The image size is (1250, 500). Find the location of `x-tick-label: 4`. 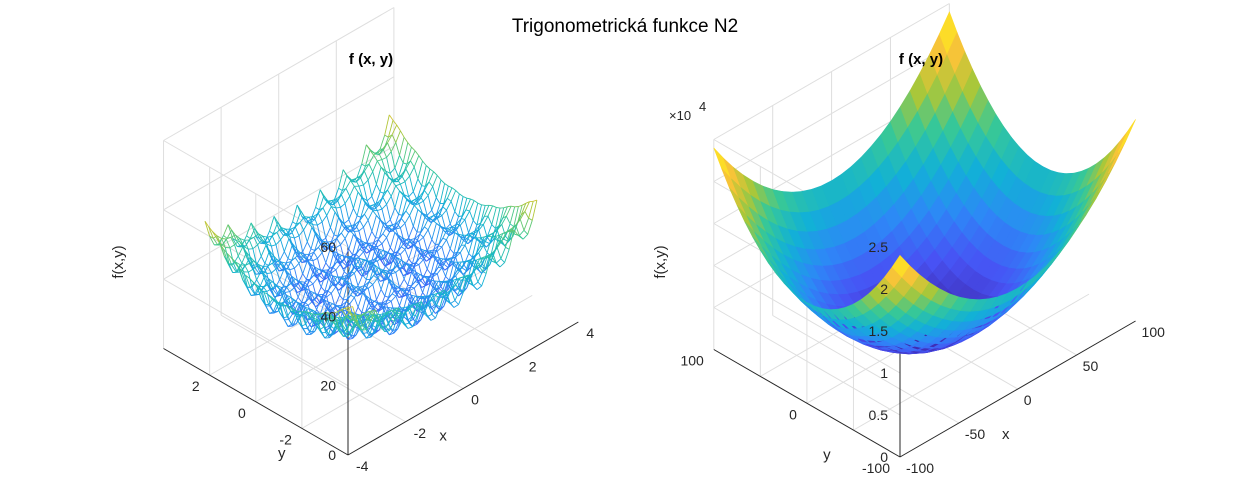

x-tick-label: 4 is located at coordinates (590, 333).